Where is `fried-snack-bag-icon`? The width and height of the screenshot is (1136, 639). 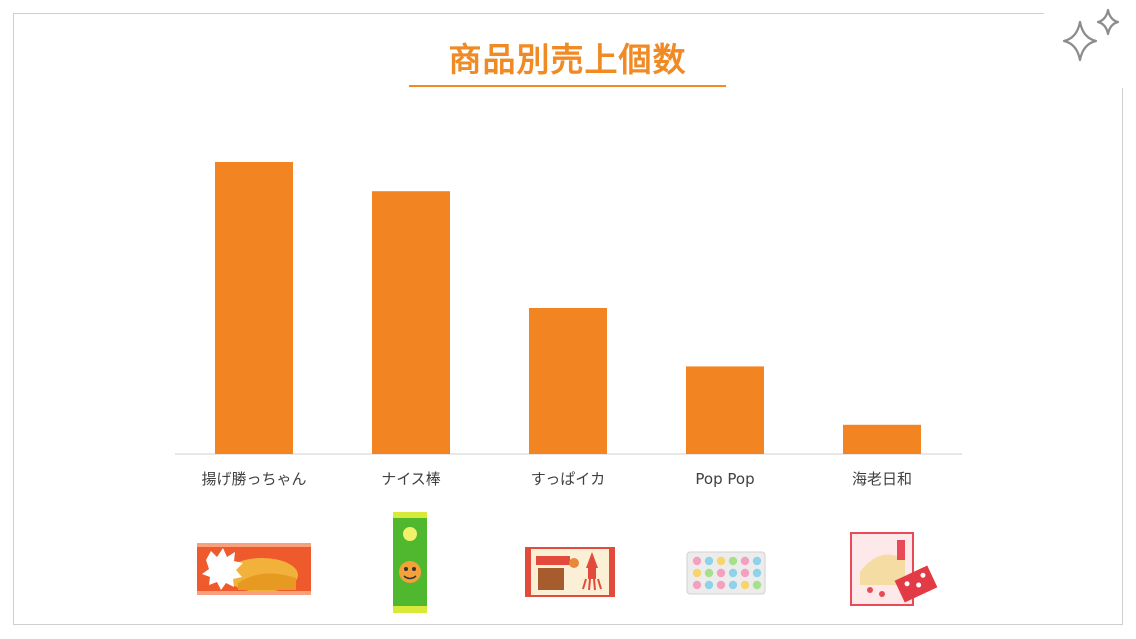
fried-snack-bag-icon is located at coordinates (254, 569).